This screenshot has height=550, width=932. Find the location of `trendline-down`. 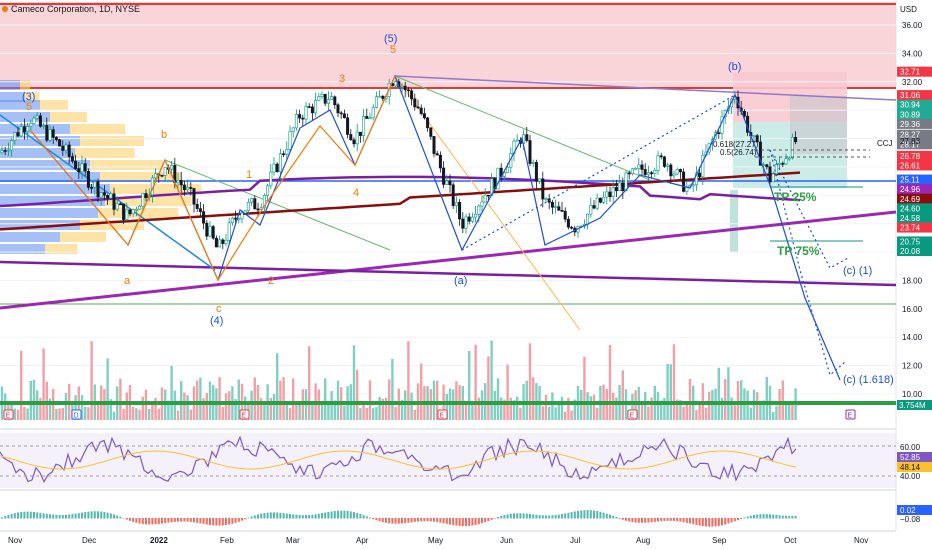

trendline-down is located at coordinates (108, 192).